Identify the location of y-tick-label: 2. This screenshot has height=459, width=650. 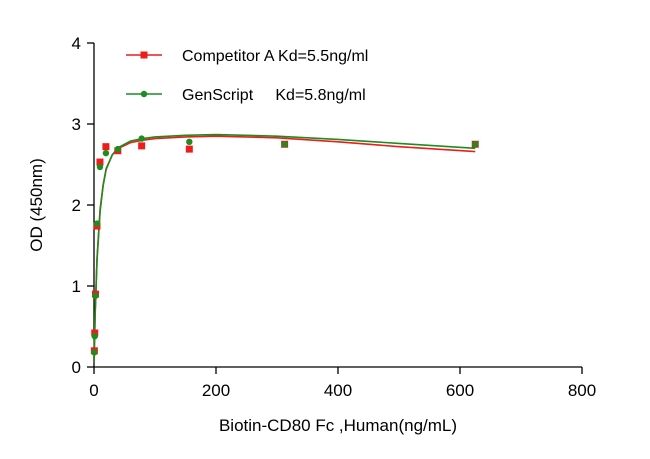
(76, 205).